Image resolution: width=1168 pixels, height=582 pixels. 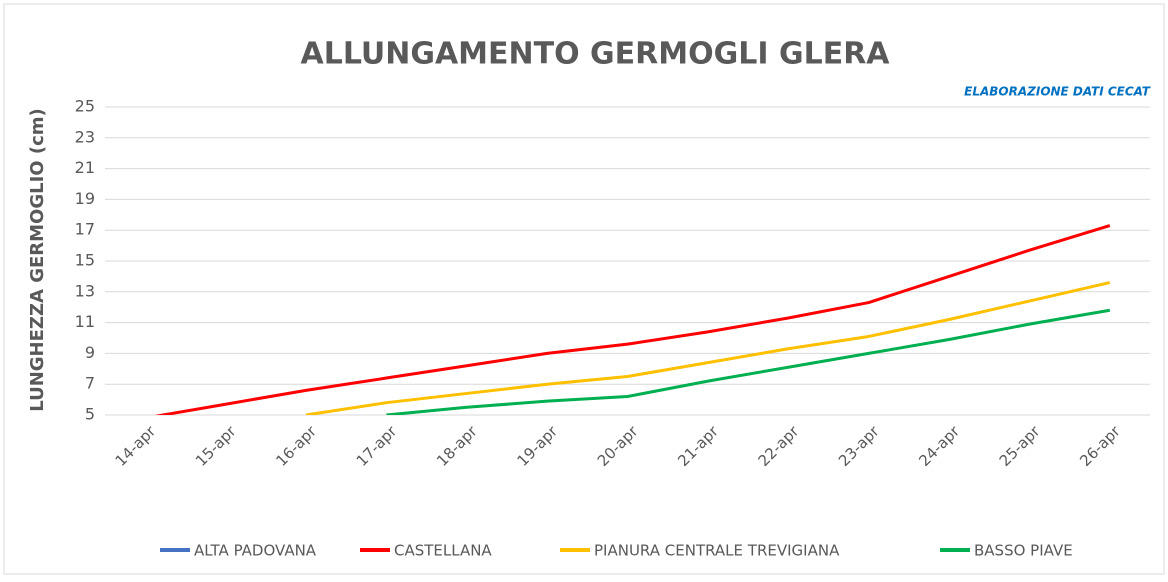 I want to click on y-tick-label: 23, so click(x=85, y=136).